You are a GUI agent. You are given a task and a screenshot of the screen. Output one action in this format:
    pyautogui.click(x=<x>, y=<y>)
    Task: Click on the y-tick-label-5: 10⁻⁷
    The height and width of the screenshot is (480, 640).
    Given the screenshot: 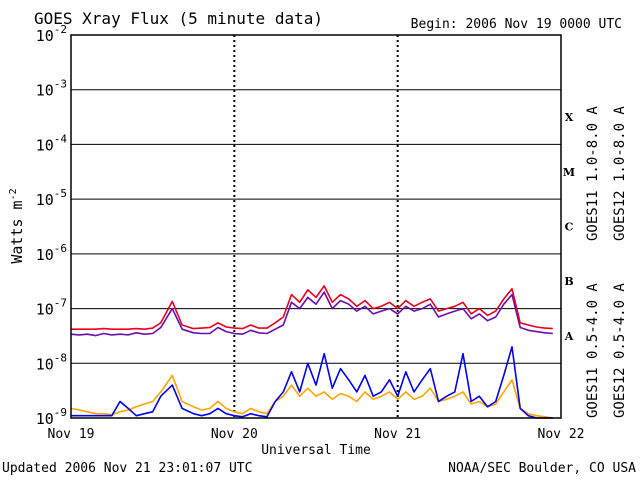 What is the action you would take?
    pyautogui.click(x=51, y=308)
    